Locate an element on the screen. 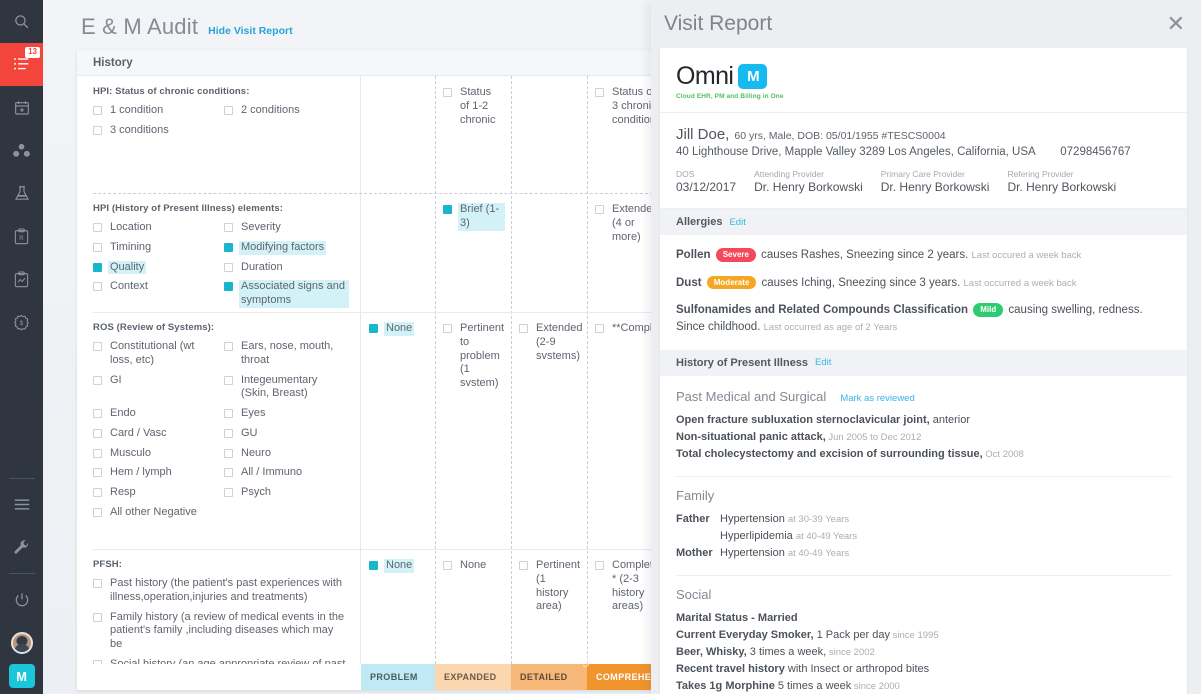 This screenshot has height=694, width=1201. audit-checkbox: Psych is located at coordinates (289, 493).